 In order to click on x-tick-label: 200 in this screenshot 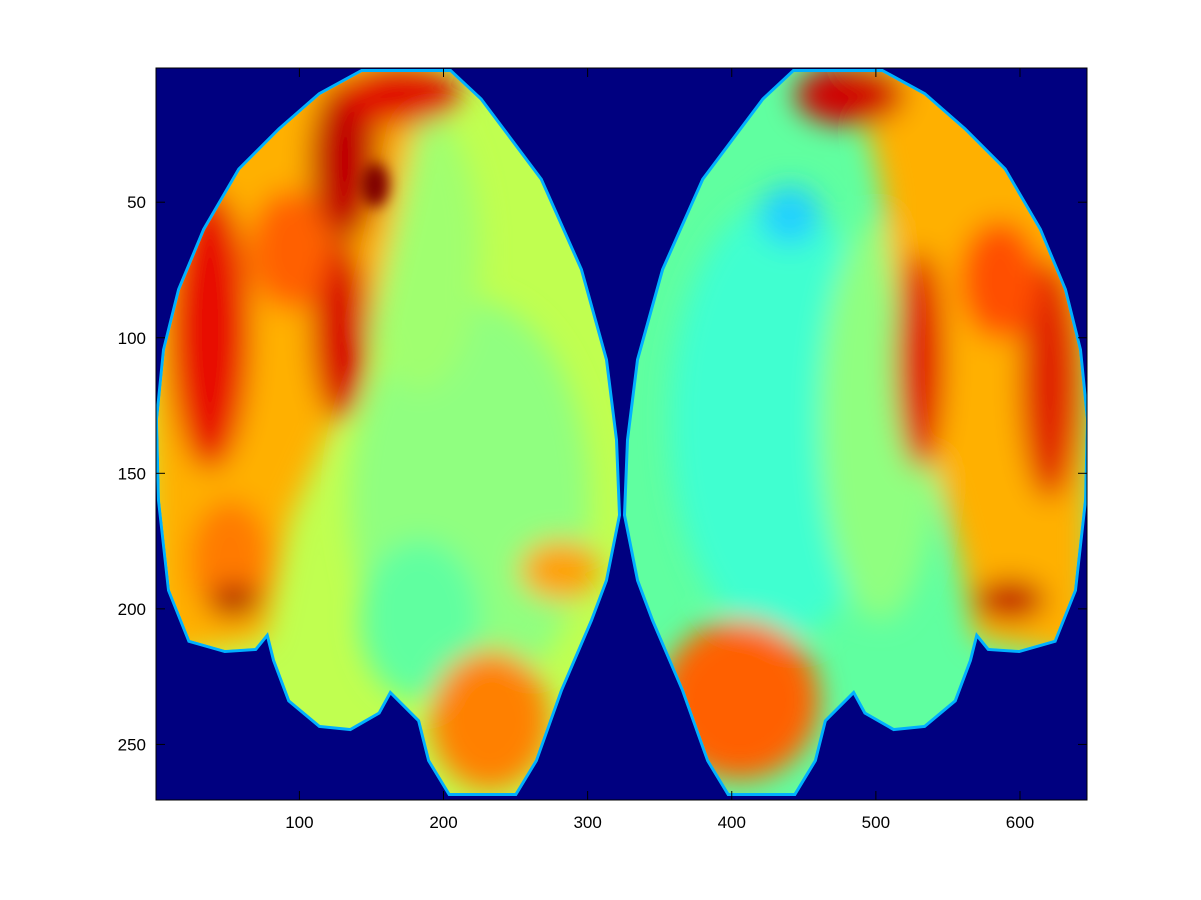, I will do `click(443, 822)`.